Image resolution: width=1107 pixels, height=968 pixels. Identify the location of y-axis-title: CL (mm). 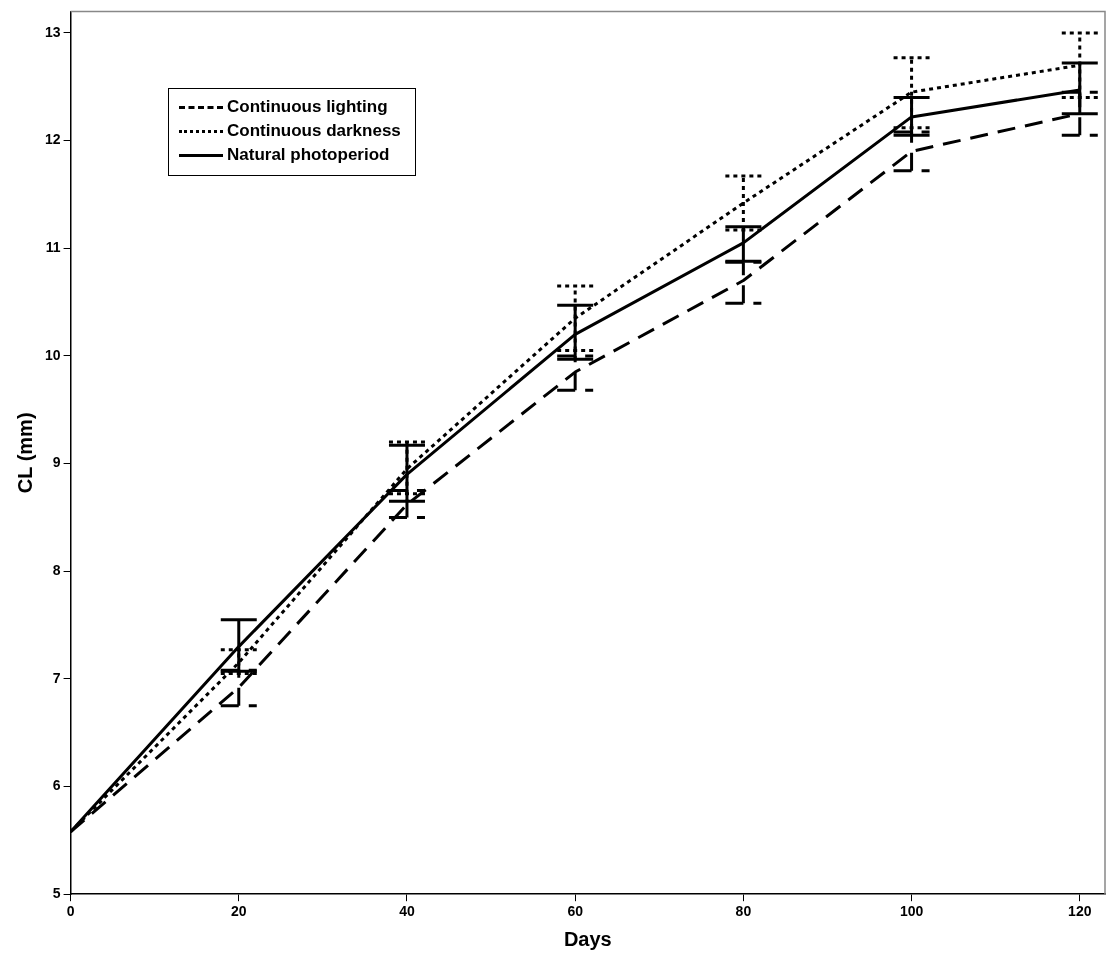
(24, 453).